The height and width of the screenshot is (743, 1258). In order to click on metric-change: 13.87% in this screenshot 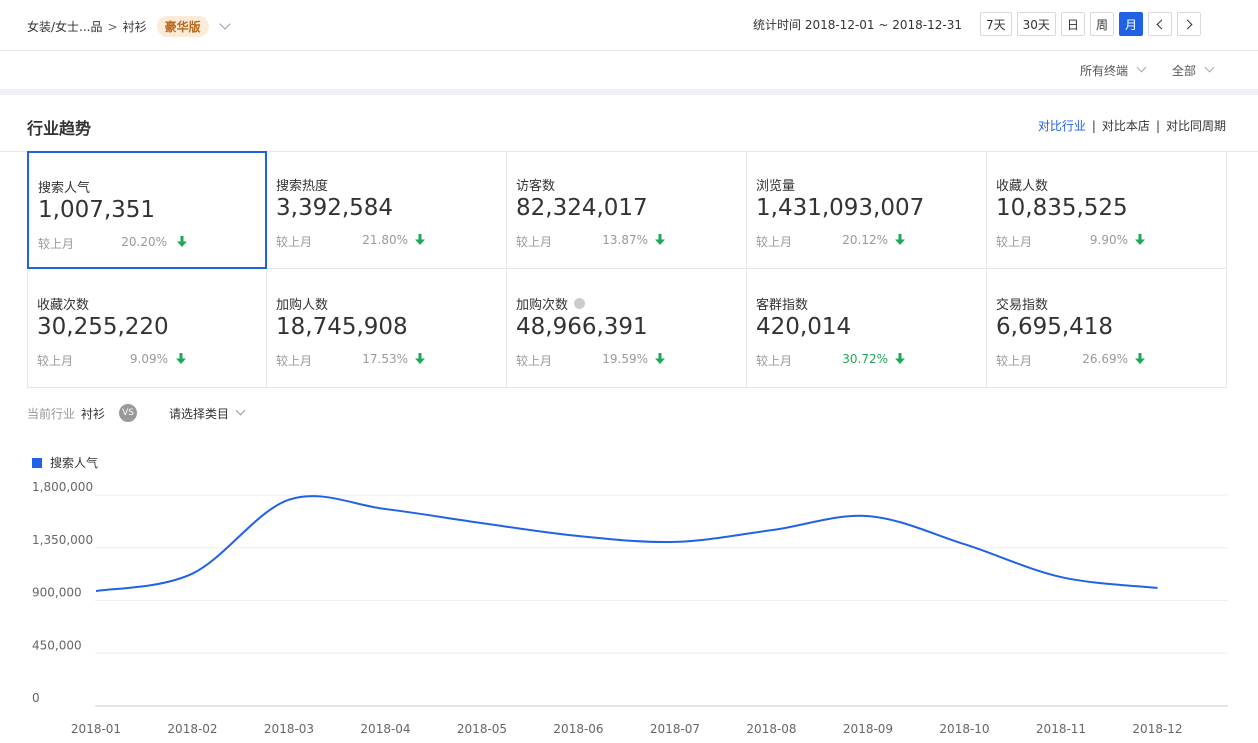, I will do `click(625, 240)`.